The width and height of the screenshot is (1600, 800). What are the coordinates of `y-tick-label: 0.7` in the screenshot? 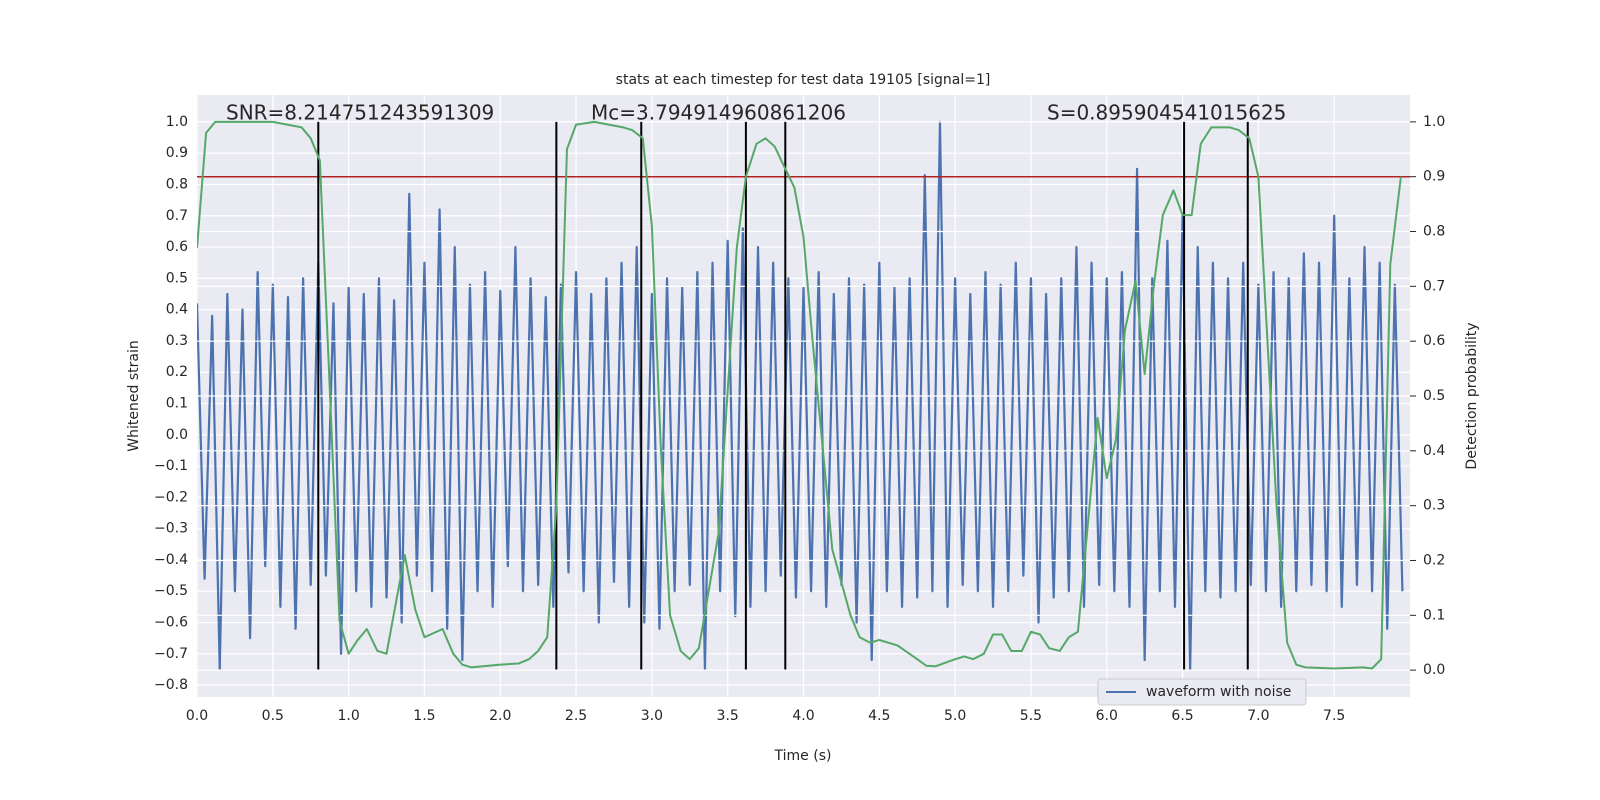 It's located at (177, 216).